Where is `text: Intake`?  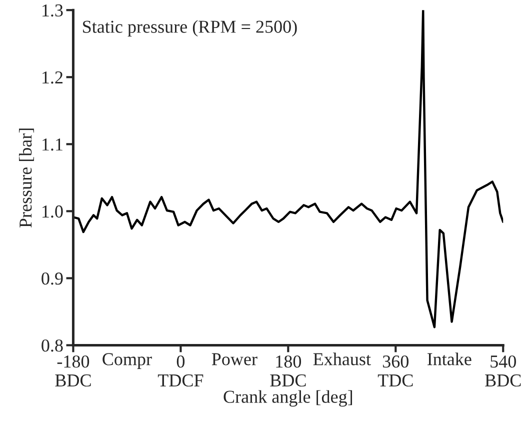
text: Intake is located at coordinates (449, 359).